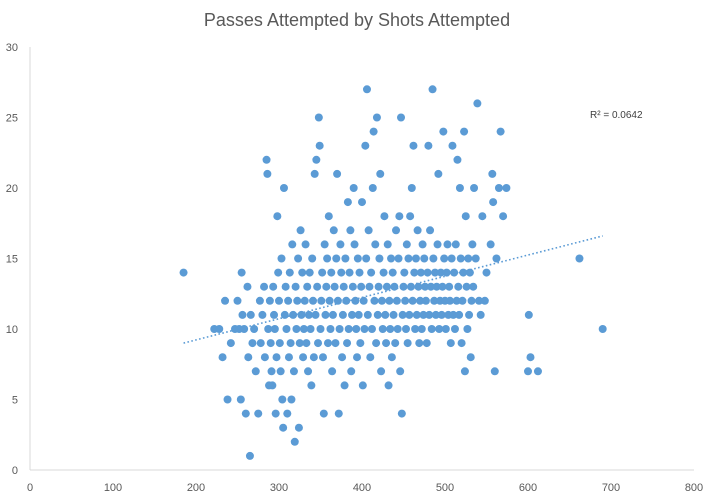  Describe the element at coordinates (113, 488) in the screenshot. I see `x-tick-label: 100` at that location.